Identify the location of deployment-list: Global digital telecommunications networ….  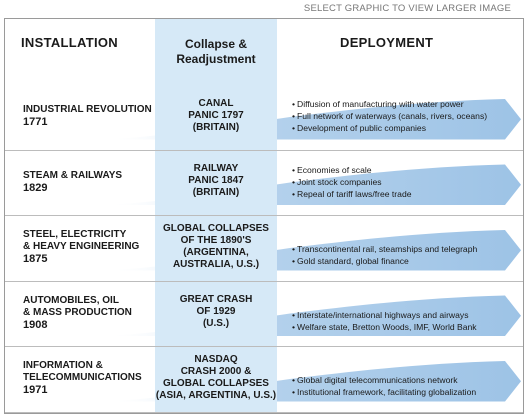
(384, 386).